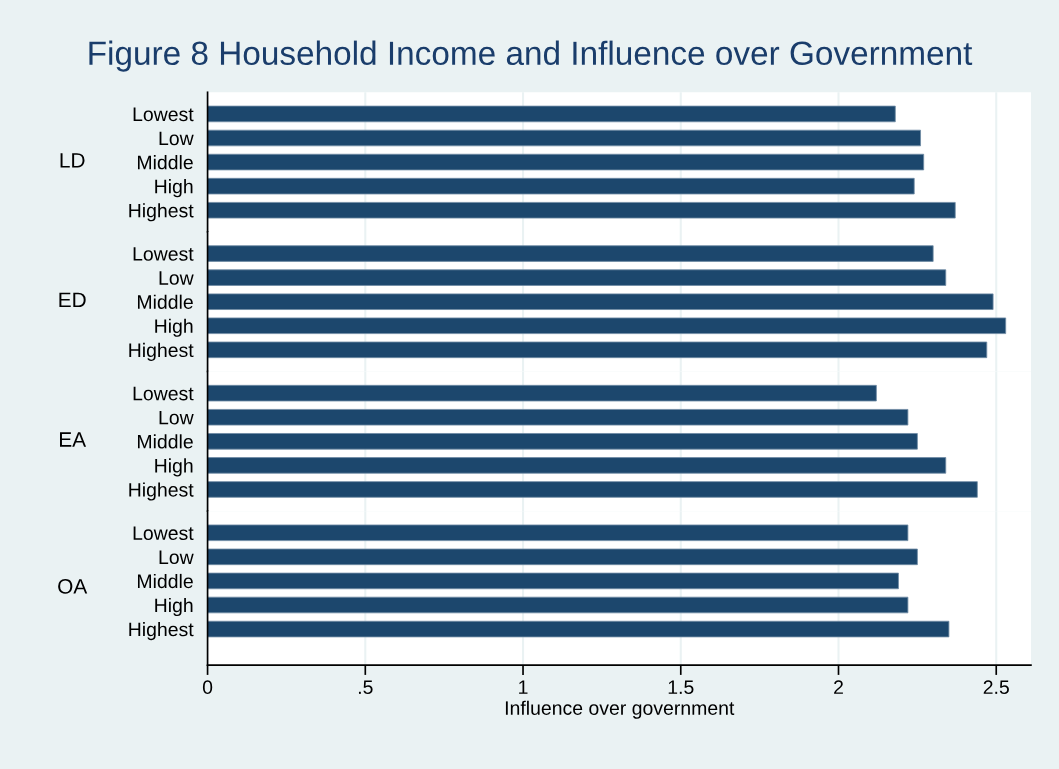 Image resolution: width=1059 pixels, height=769 pixels. What do you see at coordinates (681, 687) in the screenshot?
I see `x-tick-label: 1.5` at bounding box center [681, 687].